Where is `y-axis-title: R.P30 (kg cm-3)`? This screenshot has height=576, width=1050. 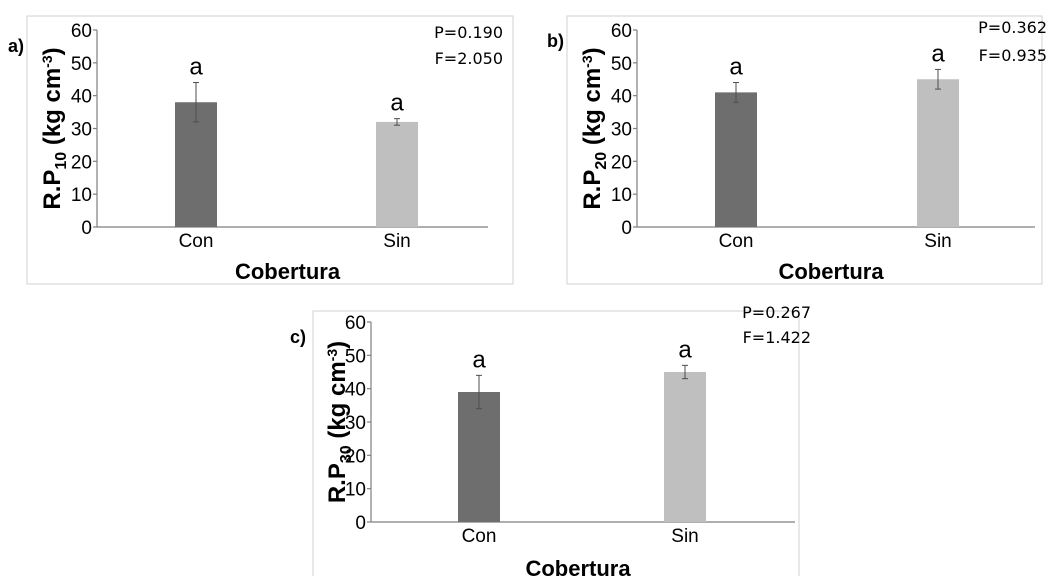 y-axis-title: R.P30 (kg cm-3) is located at coordinates (339, 422).